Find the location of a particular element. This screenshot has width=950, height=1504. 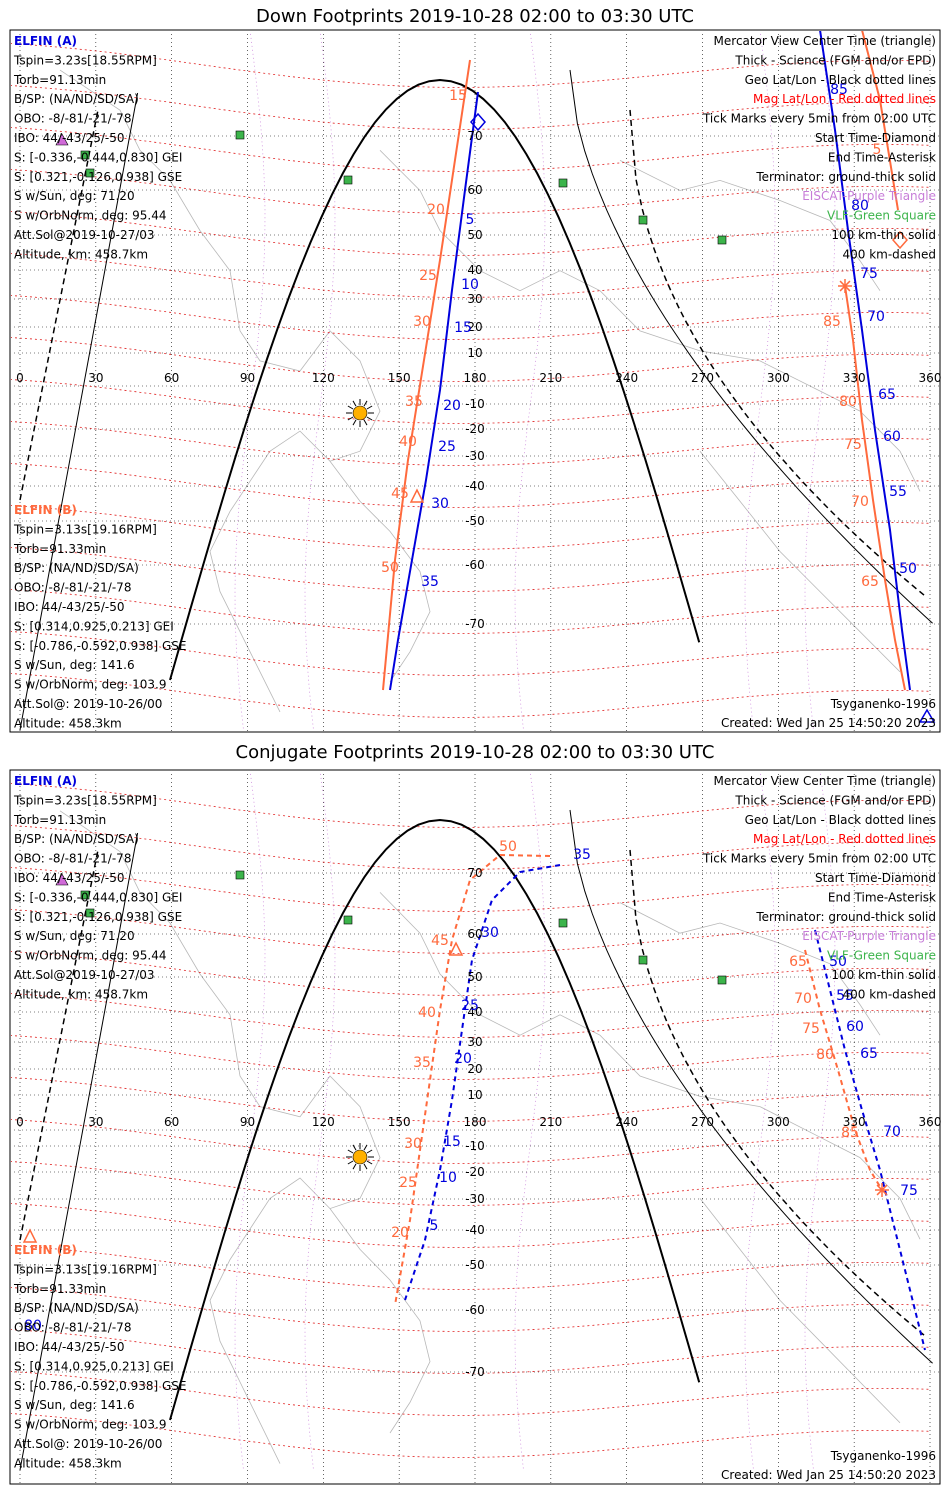

elfin-b-info-line: S: [0.314,0.925,0.213] GEI is located at coordinates (94, 1366).